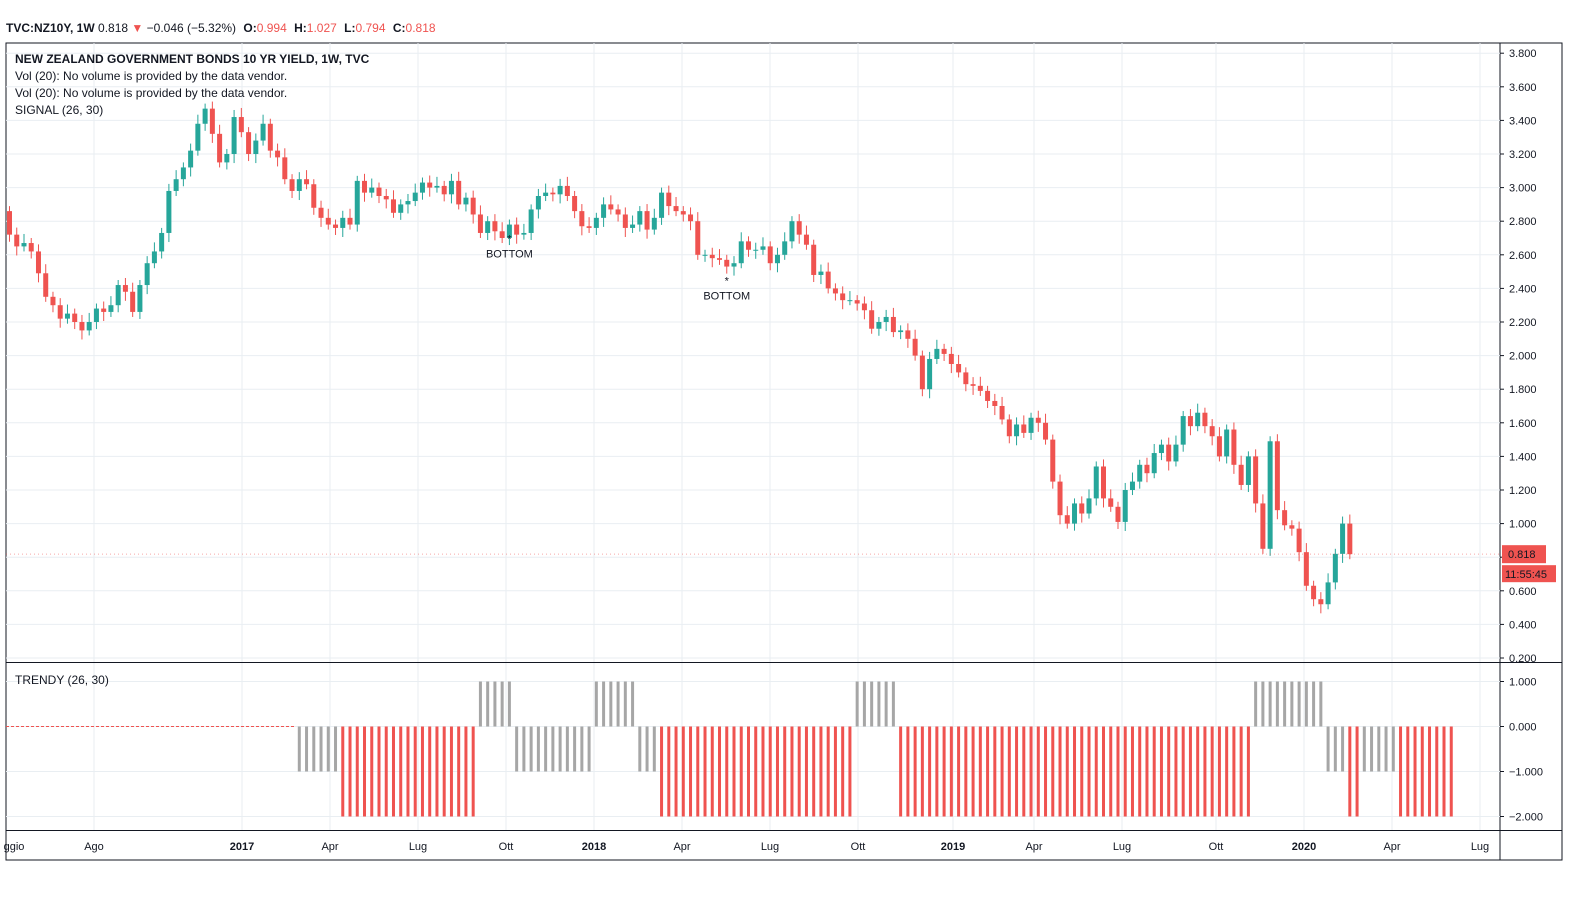 This screenshot has height=907, width=1588. Describe the element at coordinates (1523, 592) in the screenshot. I see `price-axis-label: 0.600` at that location.